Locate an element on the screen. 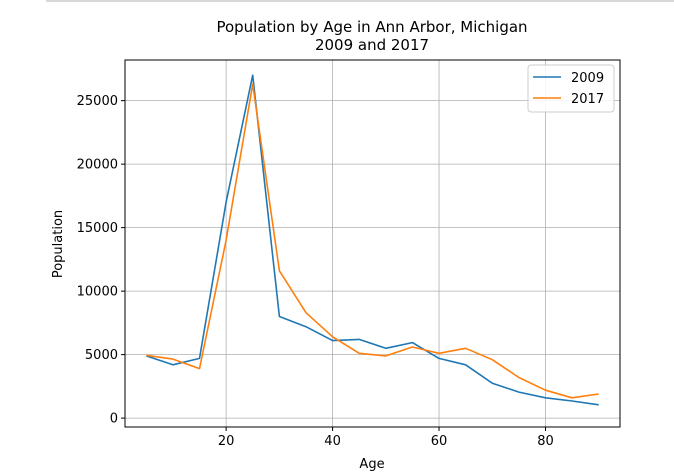 Image resolution: width=674 pixels, height=476 pixels. x-tick-label: 20 is located at coordinates (226, 441).